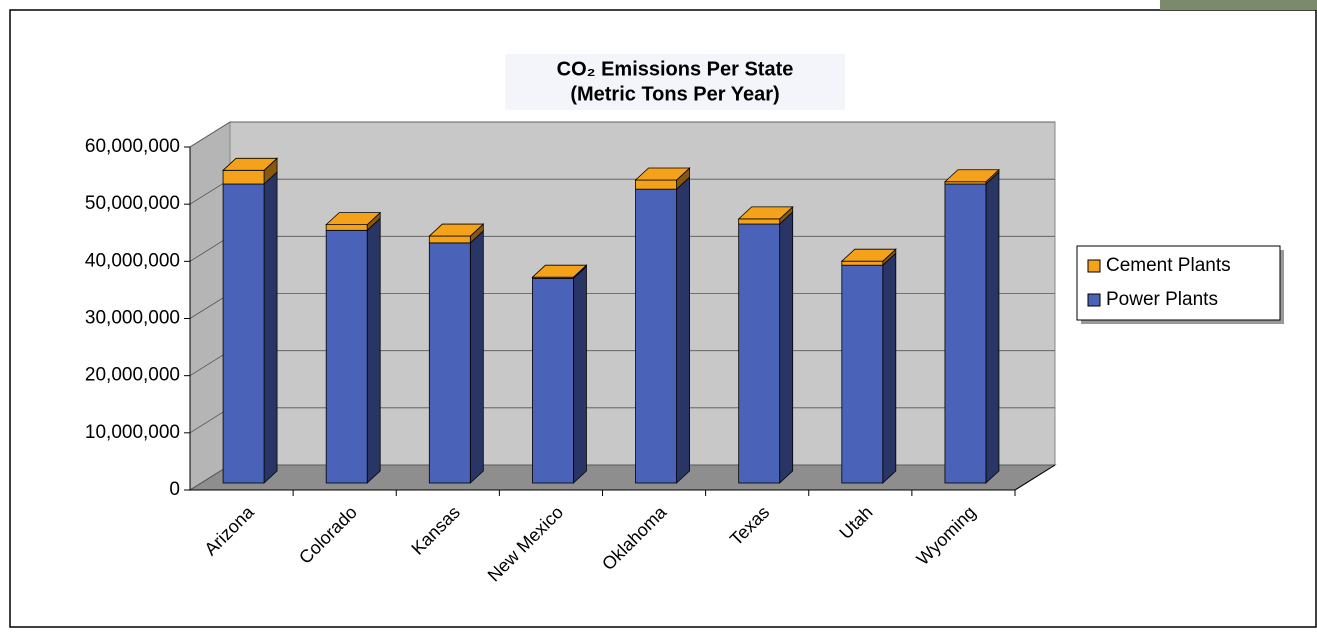 The image size is (1317, 633). Describe the element at coordinates (132, 146) in the screenshot. I see `y-tick-label: 60,000,000` at that location.